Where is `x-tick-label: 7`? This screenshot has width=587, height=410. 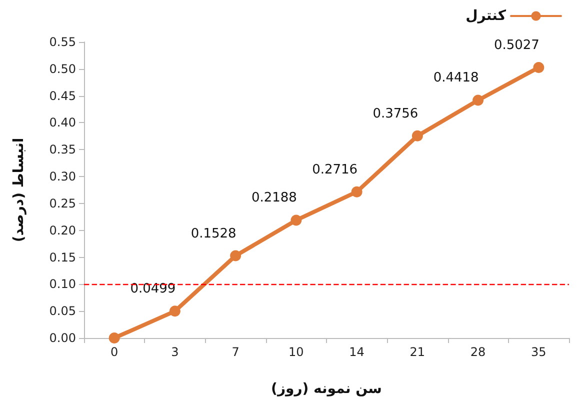
x-tick-label: 7 is located at coordinates (236, 352).